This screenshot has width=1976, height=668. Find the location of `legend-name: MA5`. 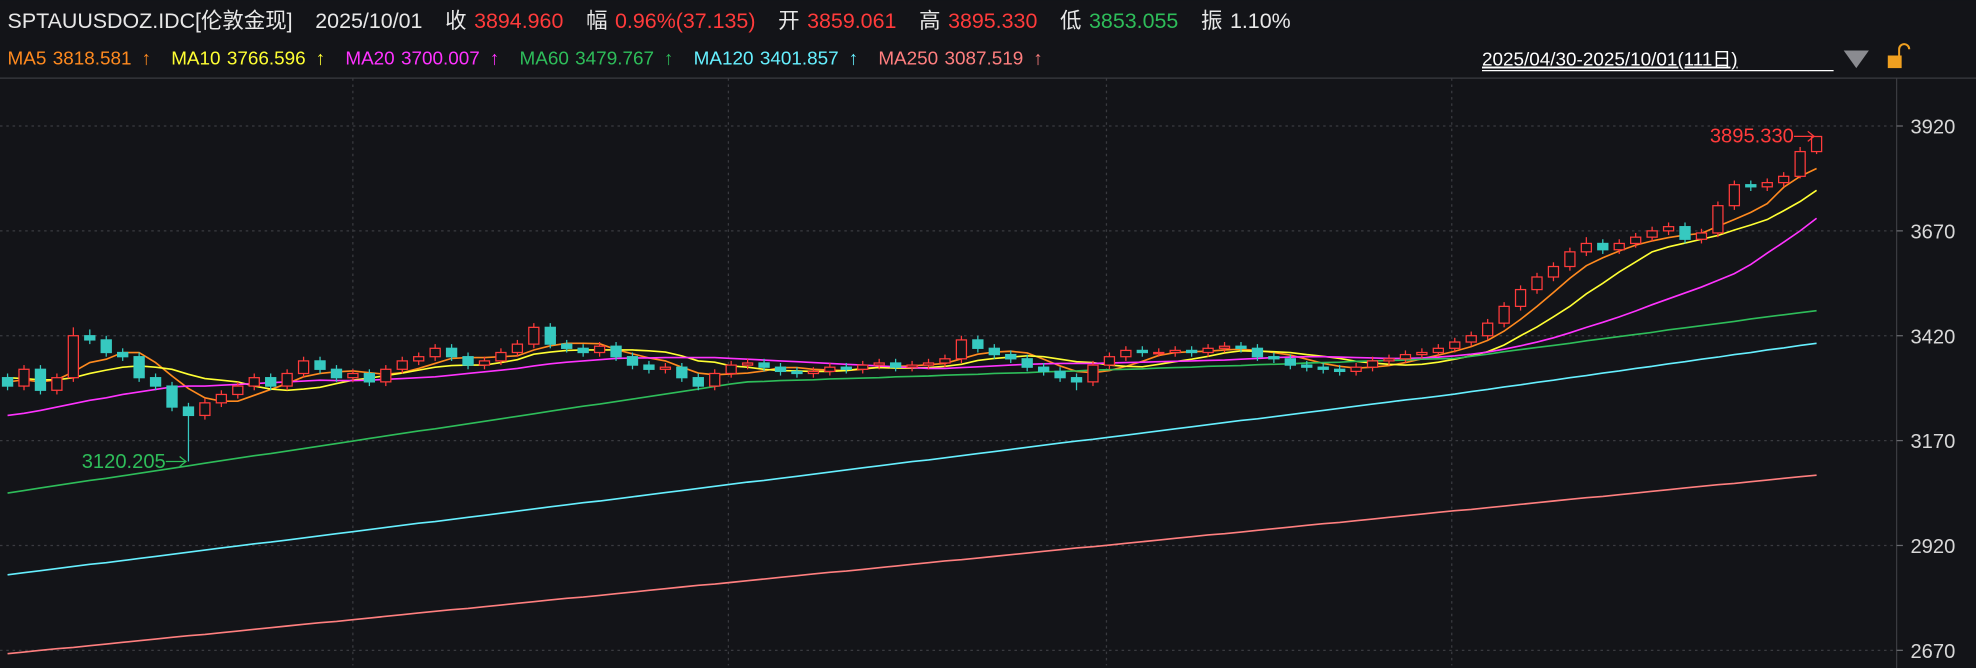

legend-name: MA5 is located at coordinates (27, 58).